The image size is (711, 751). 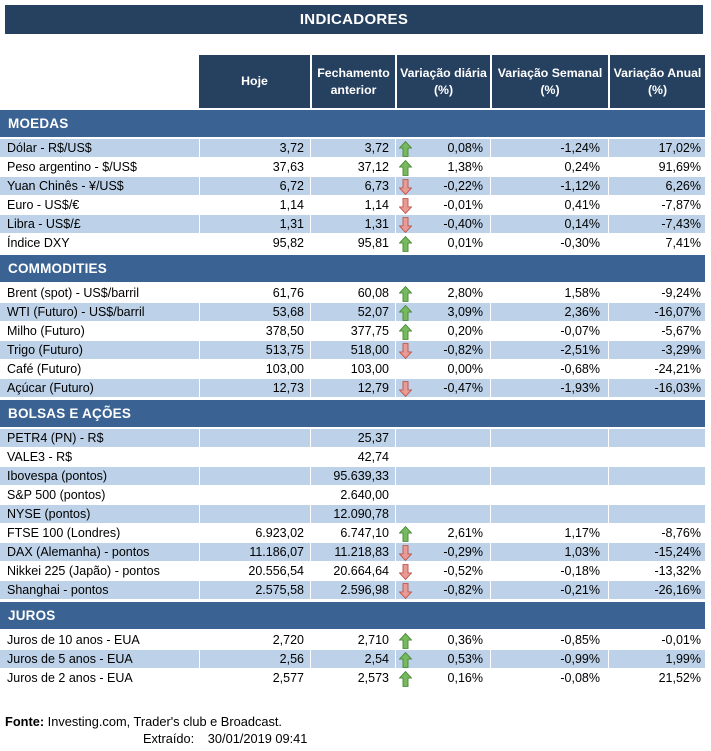 I want to click on cell-diaria: -0,47%, so click(x=442, y=388).